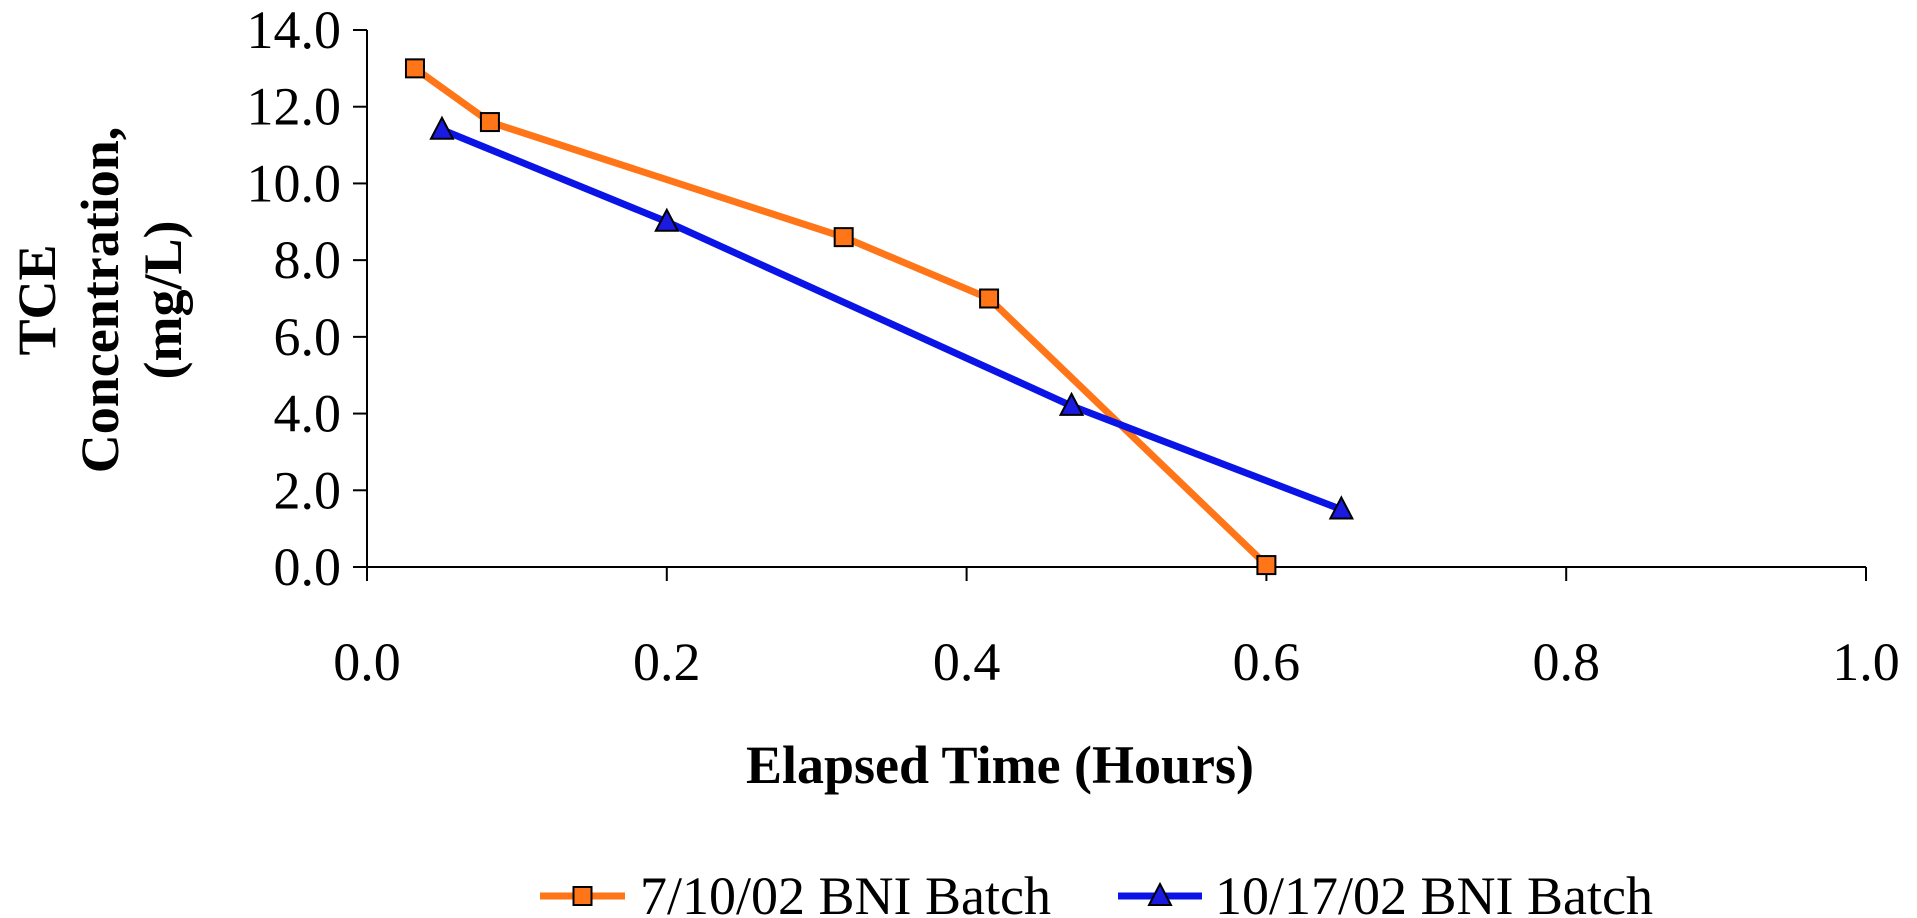 The height and width of the screenshot is (918, 1917). Describe the element at coordinates (308, 337) in the screenshot. I see `y-tick-label: 6.0` at that location.